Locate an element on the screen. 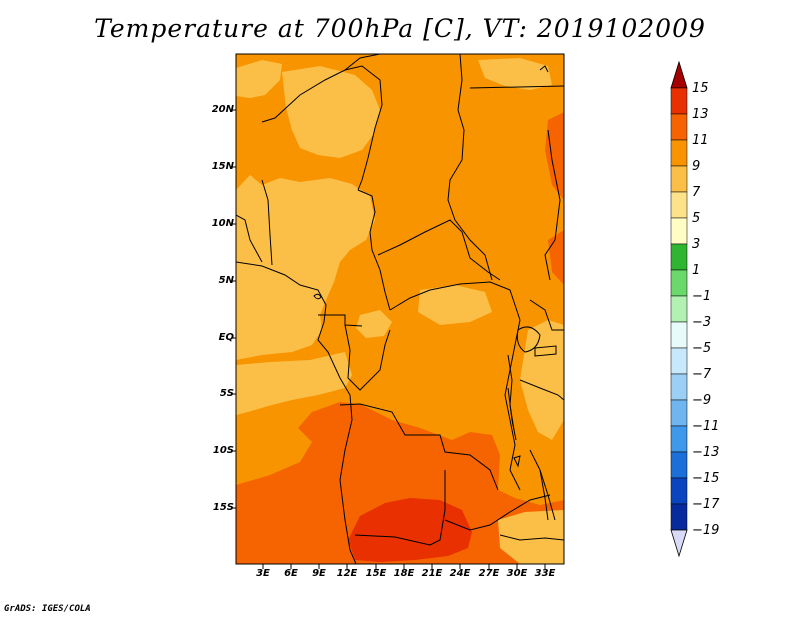 This screenshot has width=800, height=618. band-7-9-north is located at coordinates (259, 79).